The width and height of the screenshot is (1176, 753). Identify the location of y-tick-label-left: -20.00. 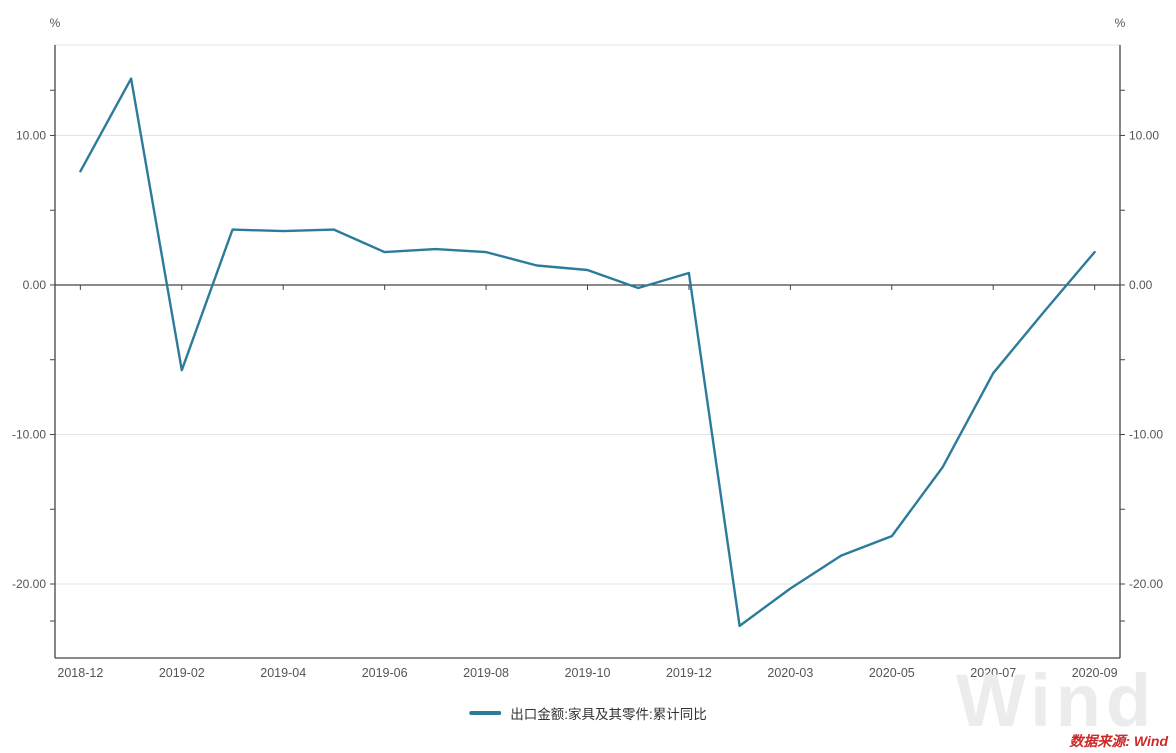
(29, 584).